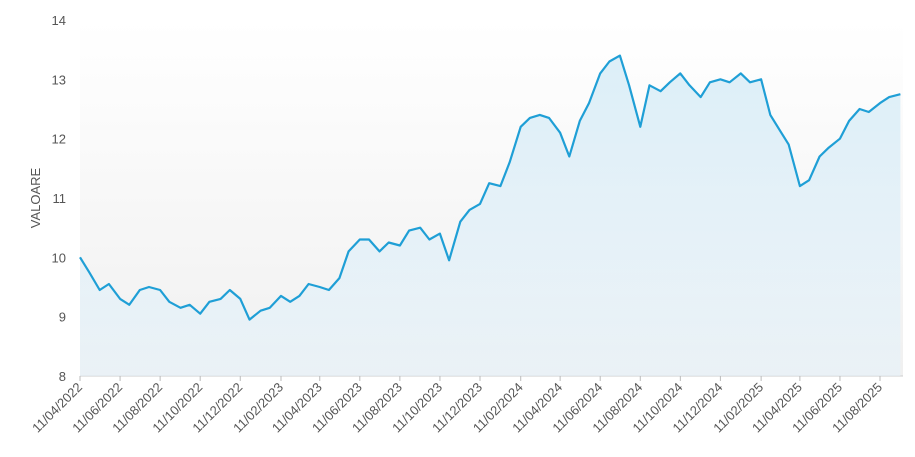 This screenshot has width=915, height=457. Describe the element at coordinates (59, 139) in the screenshot. I see `y-tick-label: 12` at that location.